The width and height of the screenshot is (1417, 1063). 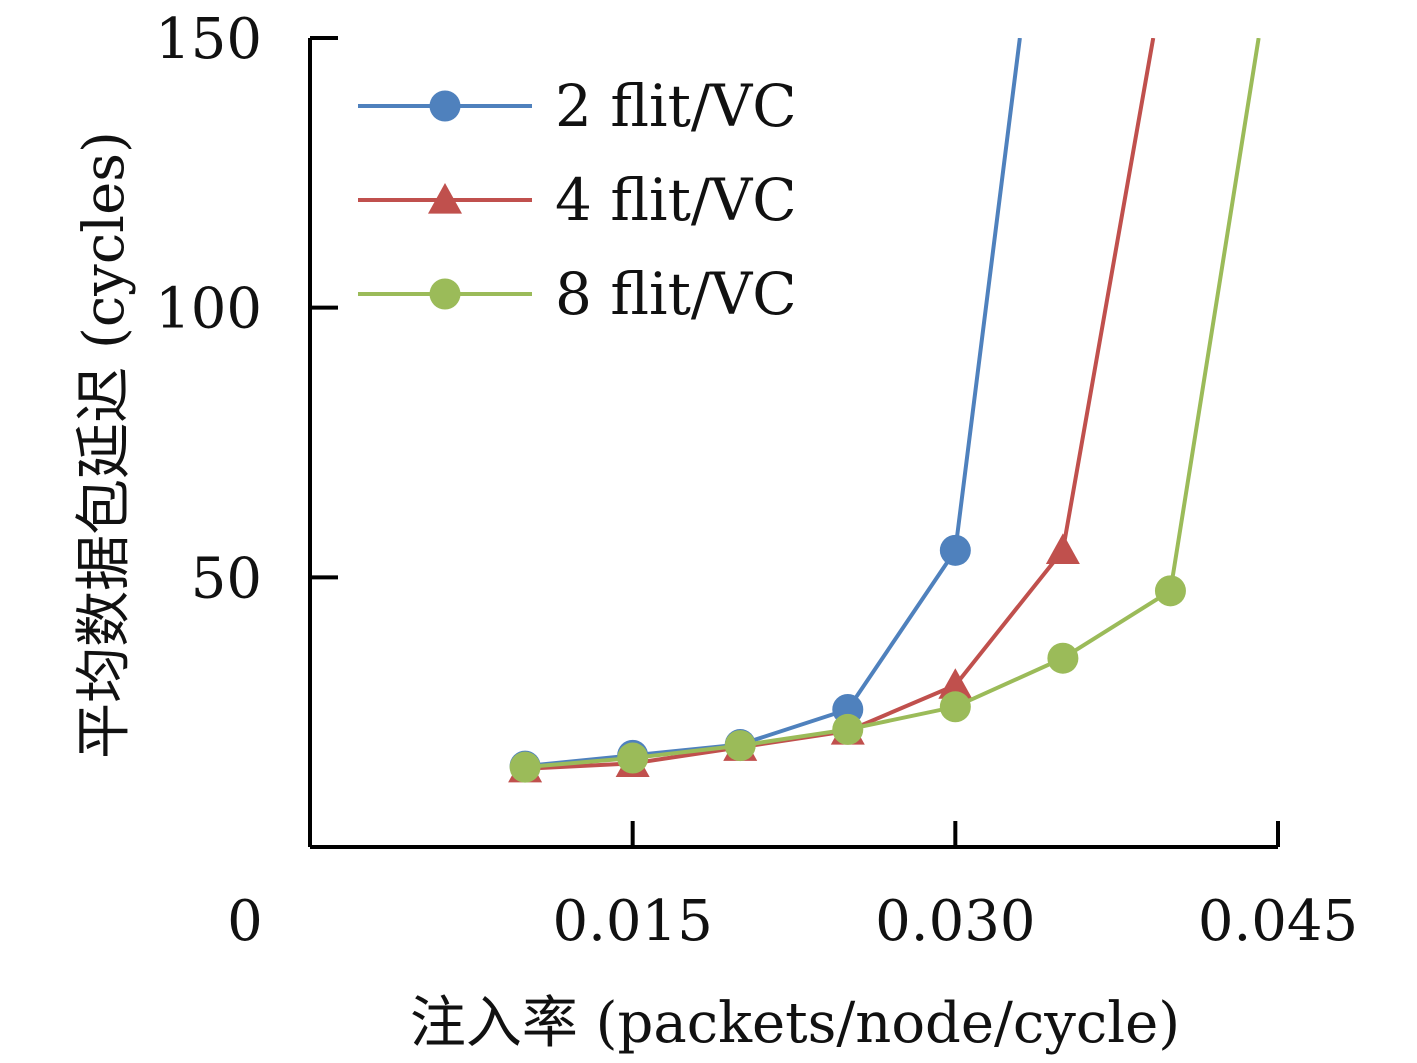 I want to click on legend: 2 flit/VC 4 flit/VC 8 flit/VC, so click(x=577, y=200).